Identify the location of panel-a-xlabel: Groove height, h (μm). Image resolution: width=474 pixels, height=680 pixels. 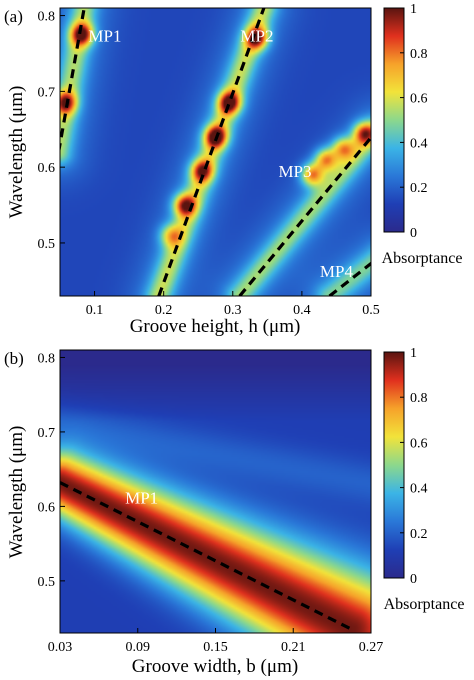
(215, 326).